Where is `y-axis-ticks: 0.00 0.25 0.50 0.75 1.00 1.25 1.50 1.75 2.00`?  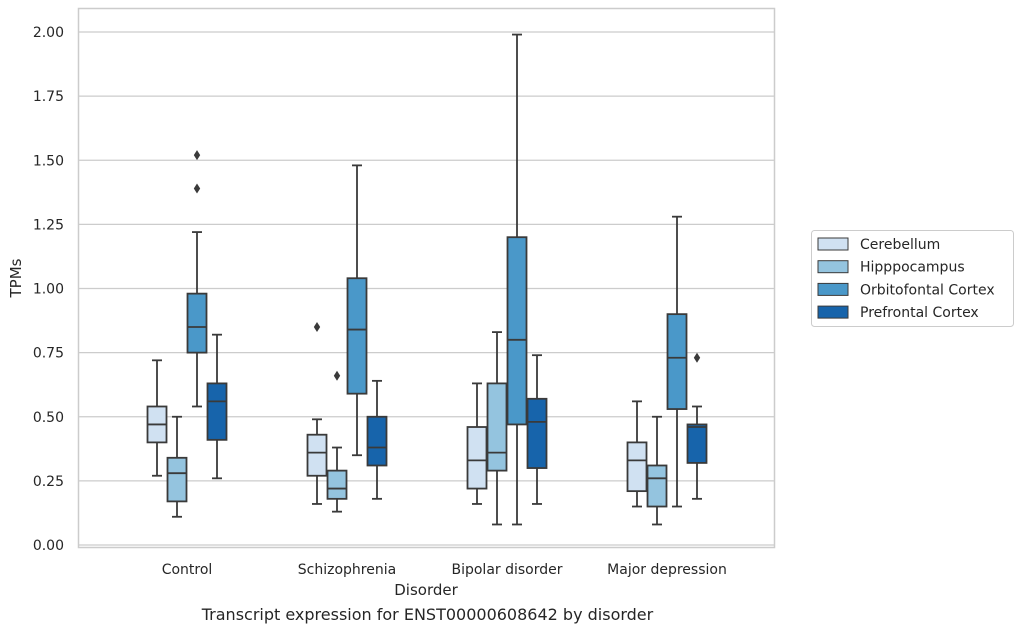
y-axis-ticks: 0.00 0.25 0.50 0.75 1.00 1.25 1.50 1.75 2.00 is located at coordinates (48, 289).